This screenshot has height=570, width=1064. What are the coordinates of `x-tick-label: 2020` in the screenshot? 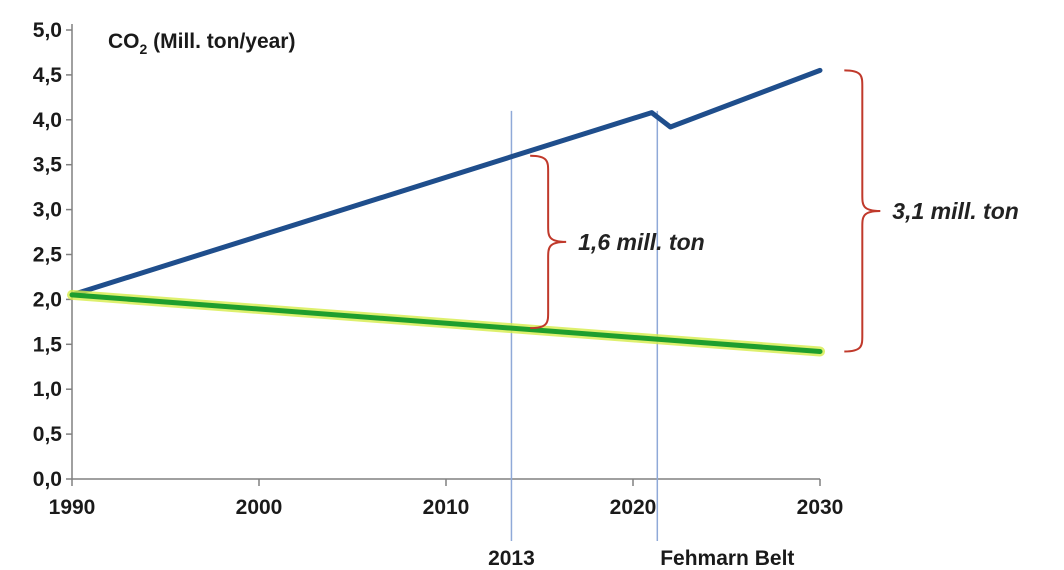 It's located at (633, 507).